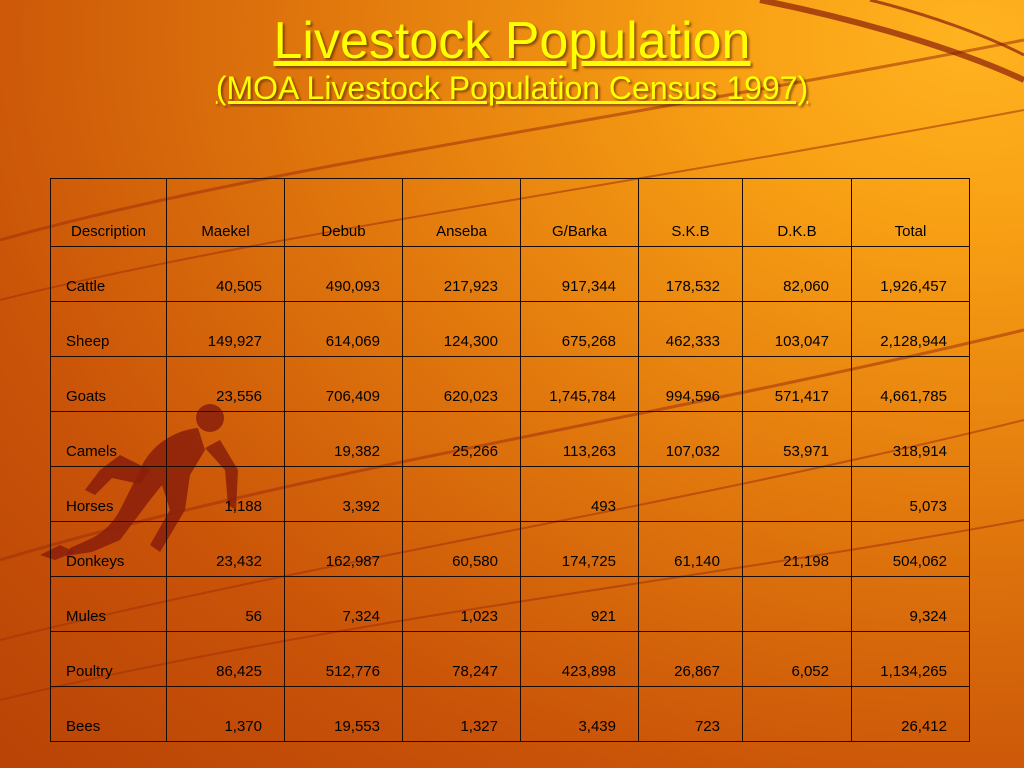 The height and width of the screenshot is (768, 1024). Describe the element at coordinates (343, 714) in the screenshot. I see `table-cell: 19,553` at that location.